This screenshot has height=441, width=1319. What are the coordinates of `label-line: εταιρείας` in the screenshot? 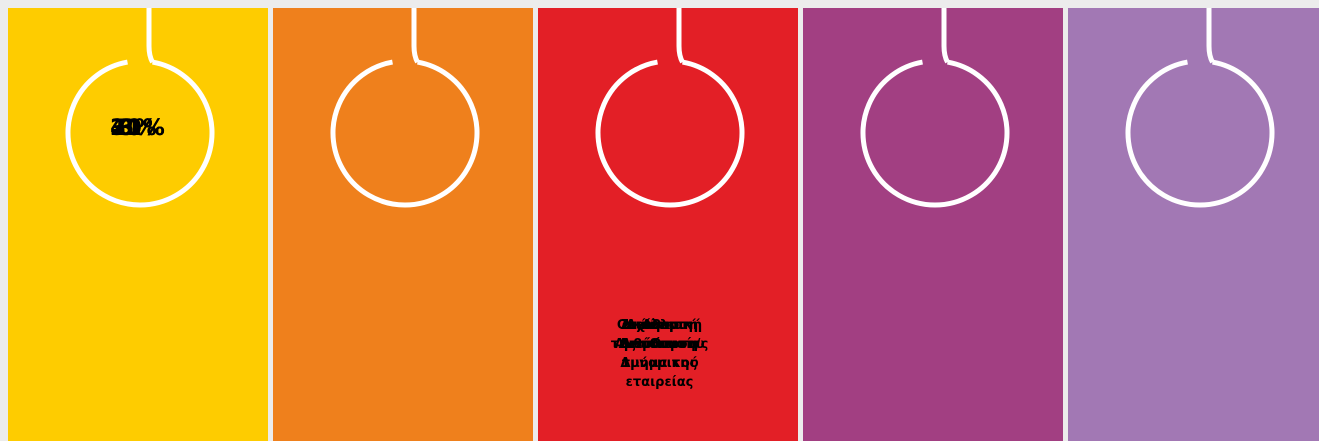 It's located at (659, 382).